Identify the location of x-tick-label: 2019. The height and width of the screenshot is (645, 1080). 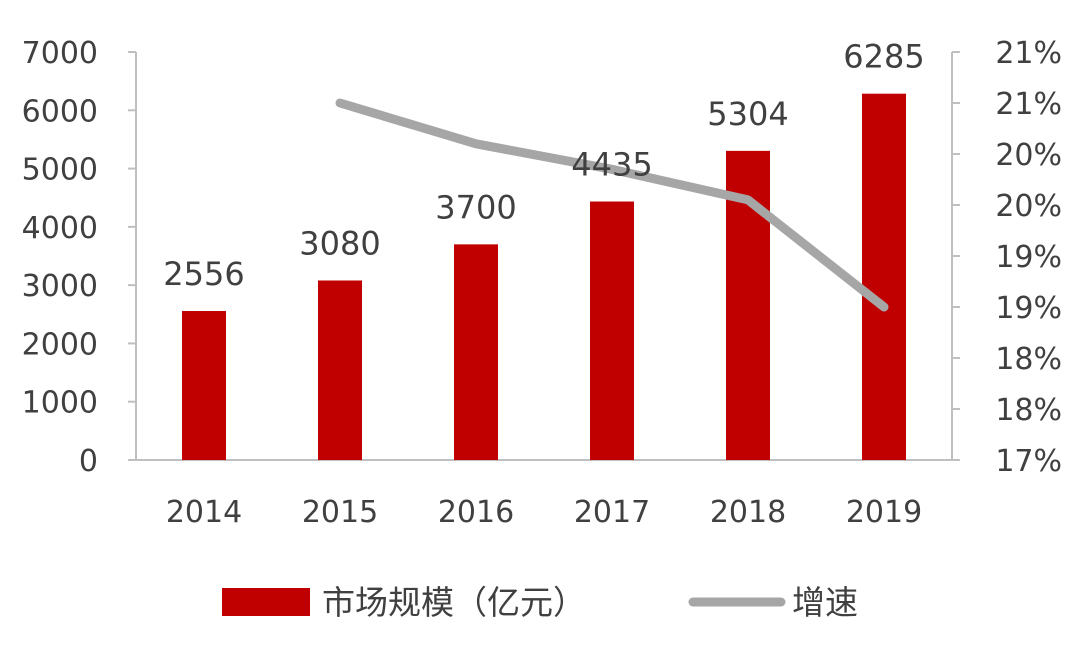
(884, 512).